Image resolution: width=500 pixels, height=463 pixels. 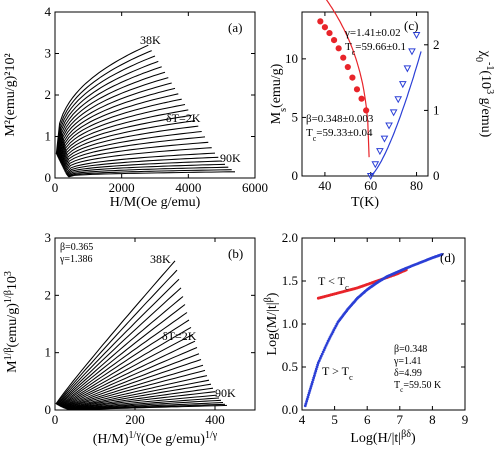 I want to click on y-axis-label: Log(M/|t|β), so click(x=272, y=323).